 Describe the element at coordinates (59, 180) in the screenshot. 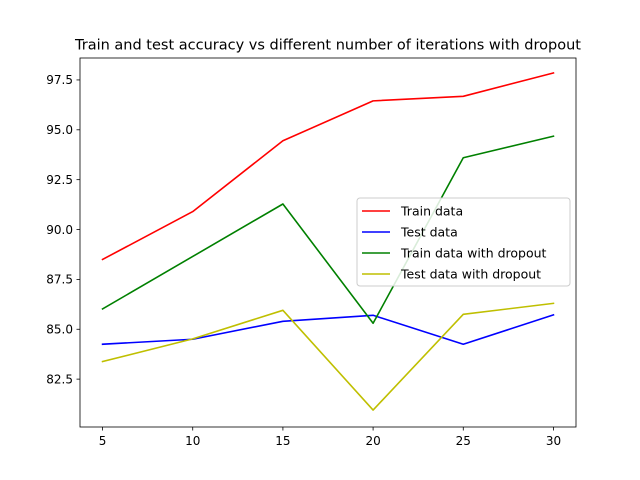

I see `y-tick-label: 92.5` at that location.